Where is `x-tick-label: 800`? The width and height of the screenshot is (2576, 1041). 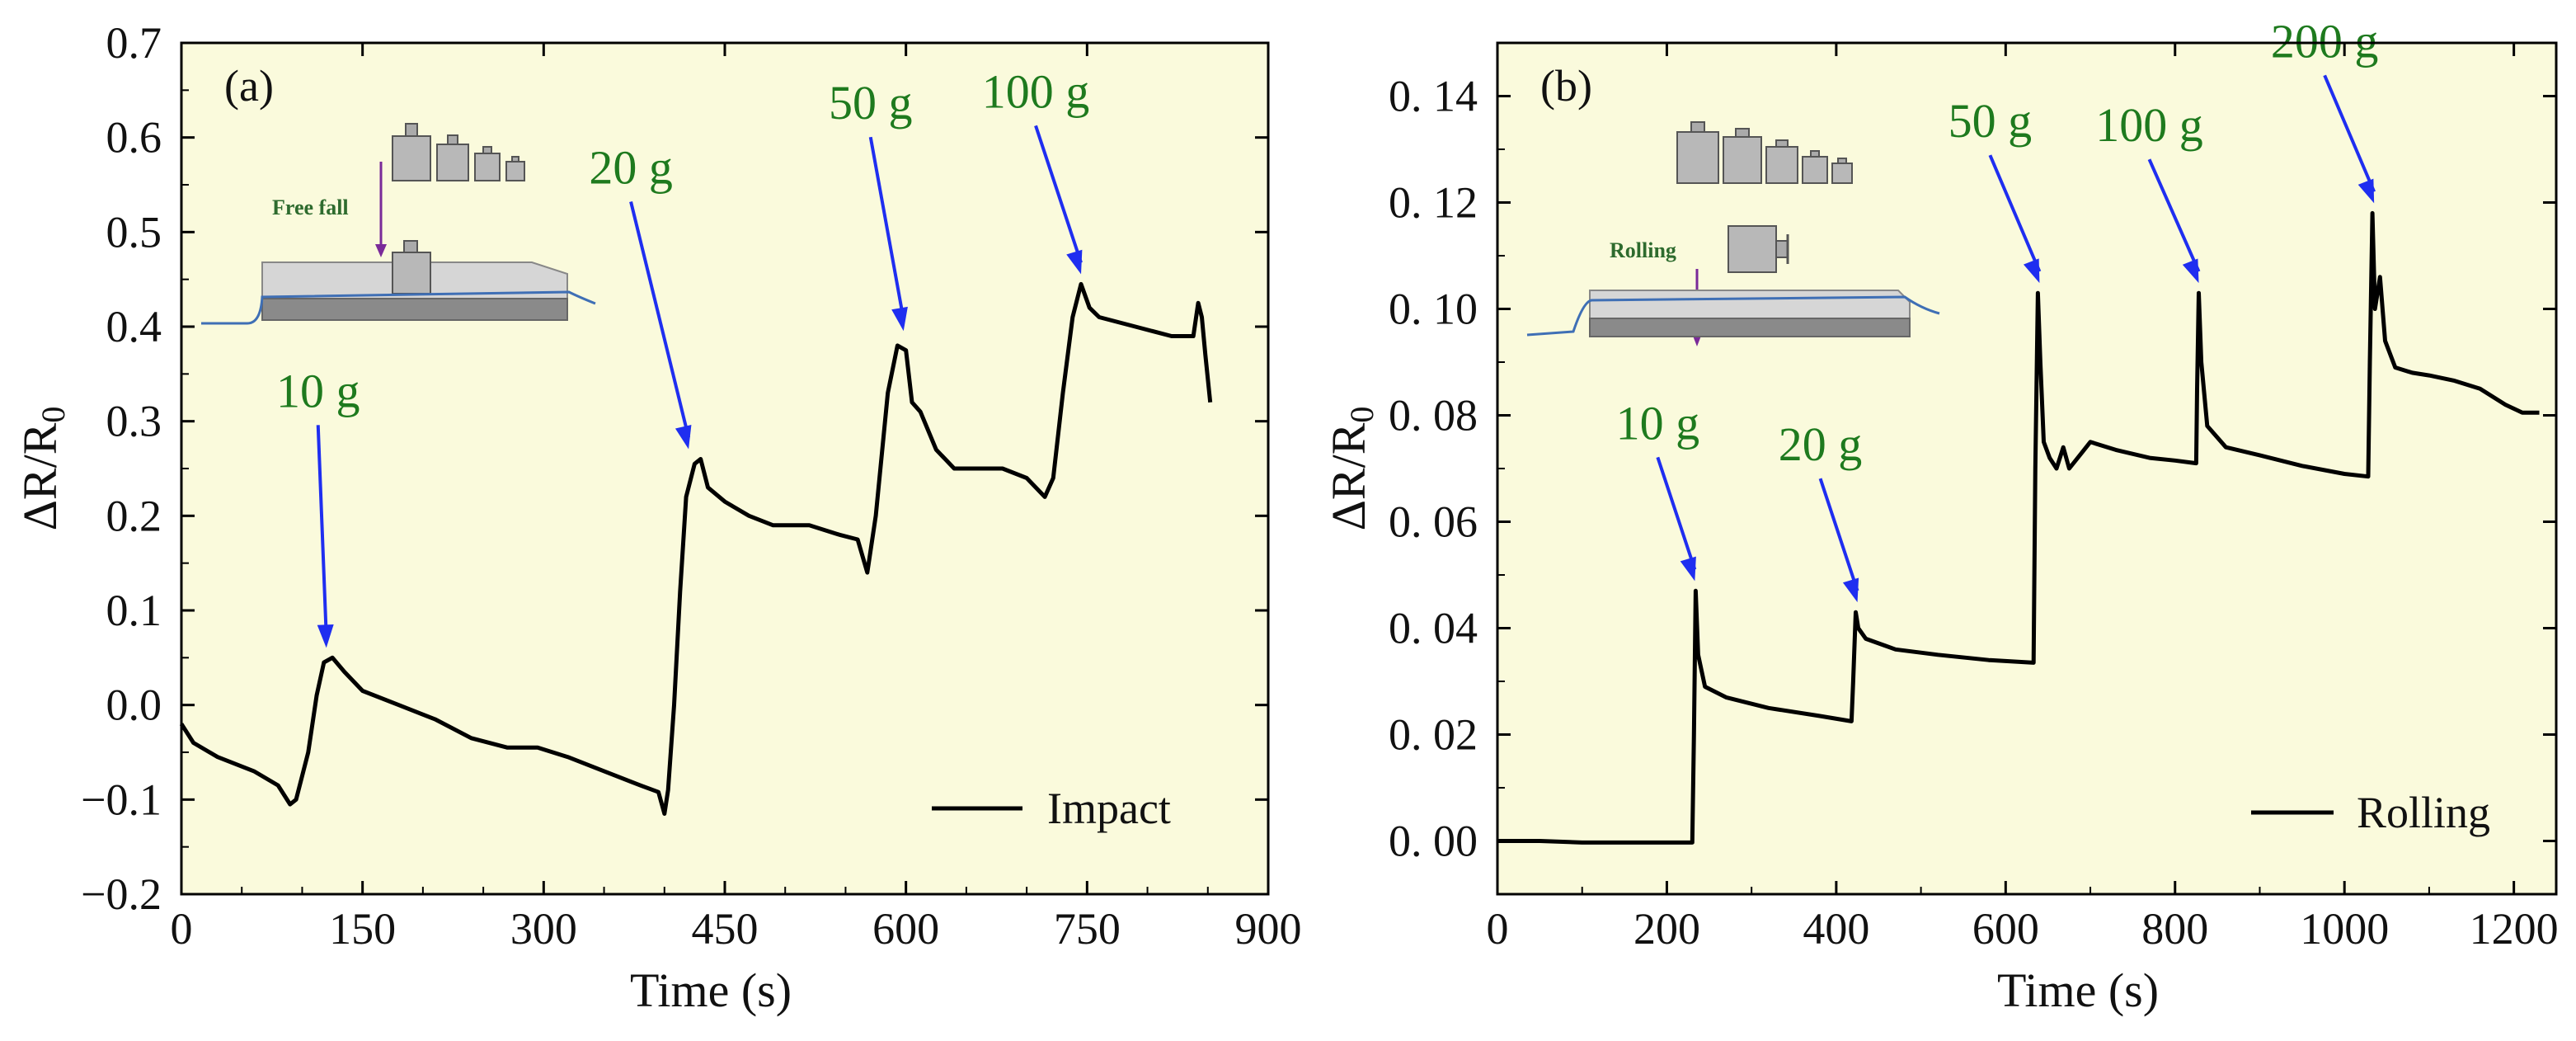 x-tick-label: 800 is located at coordinates (2174, 929).